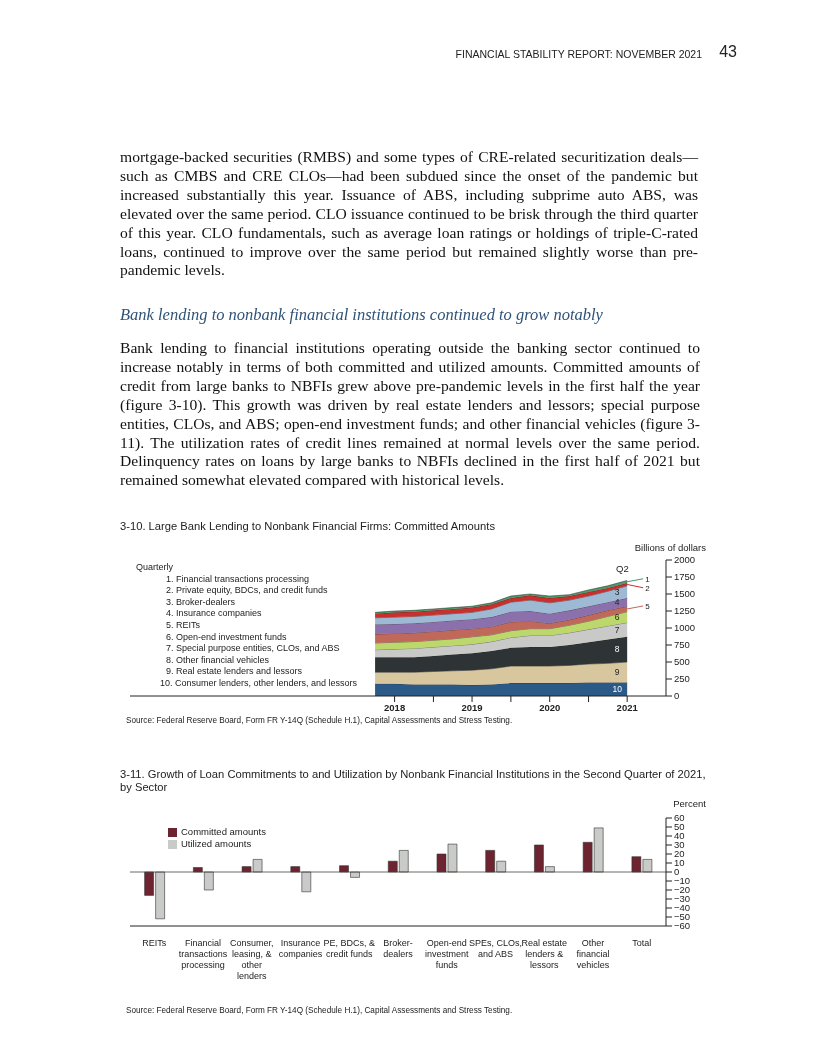 This screenshot has width=816, height=1056. I want to click on annotation: 5. REITs, so click(183, 625).